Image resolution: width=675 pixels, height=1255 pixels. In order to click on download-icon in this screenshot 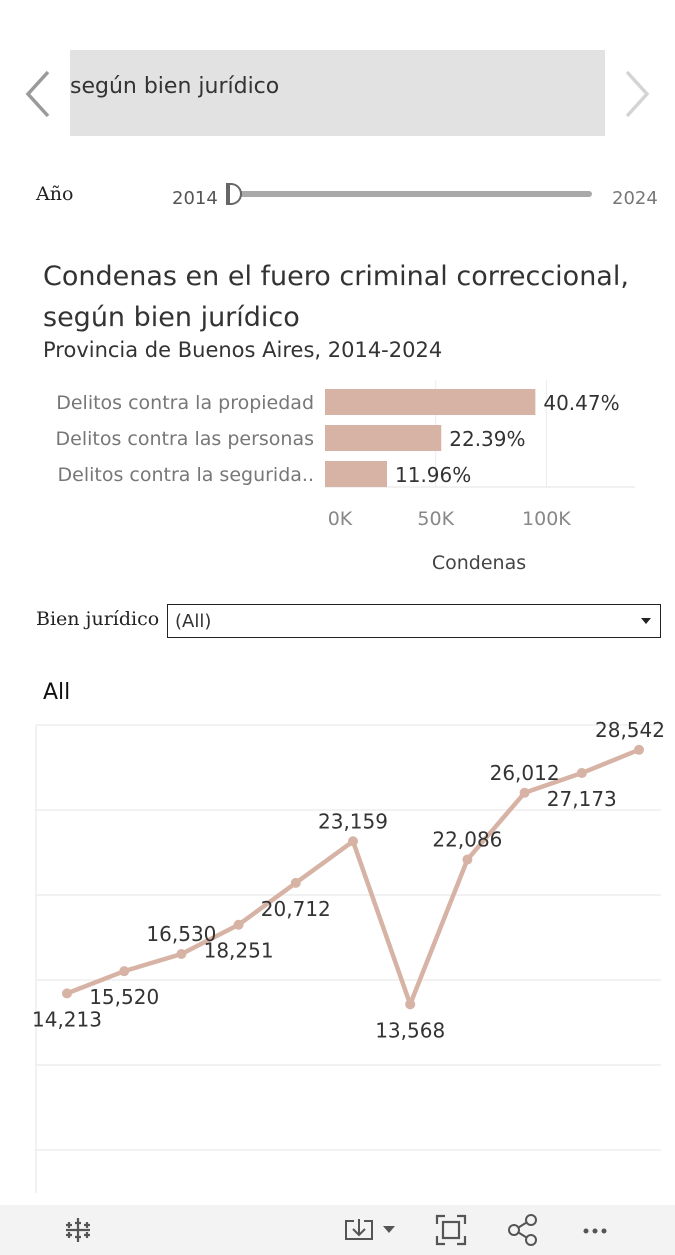, I will do `click(370, 1229)`.